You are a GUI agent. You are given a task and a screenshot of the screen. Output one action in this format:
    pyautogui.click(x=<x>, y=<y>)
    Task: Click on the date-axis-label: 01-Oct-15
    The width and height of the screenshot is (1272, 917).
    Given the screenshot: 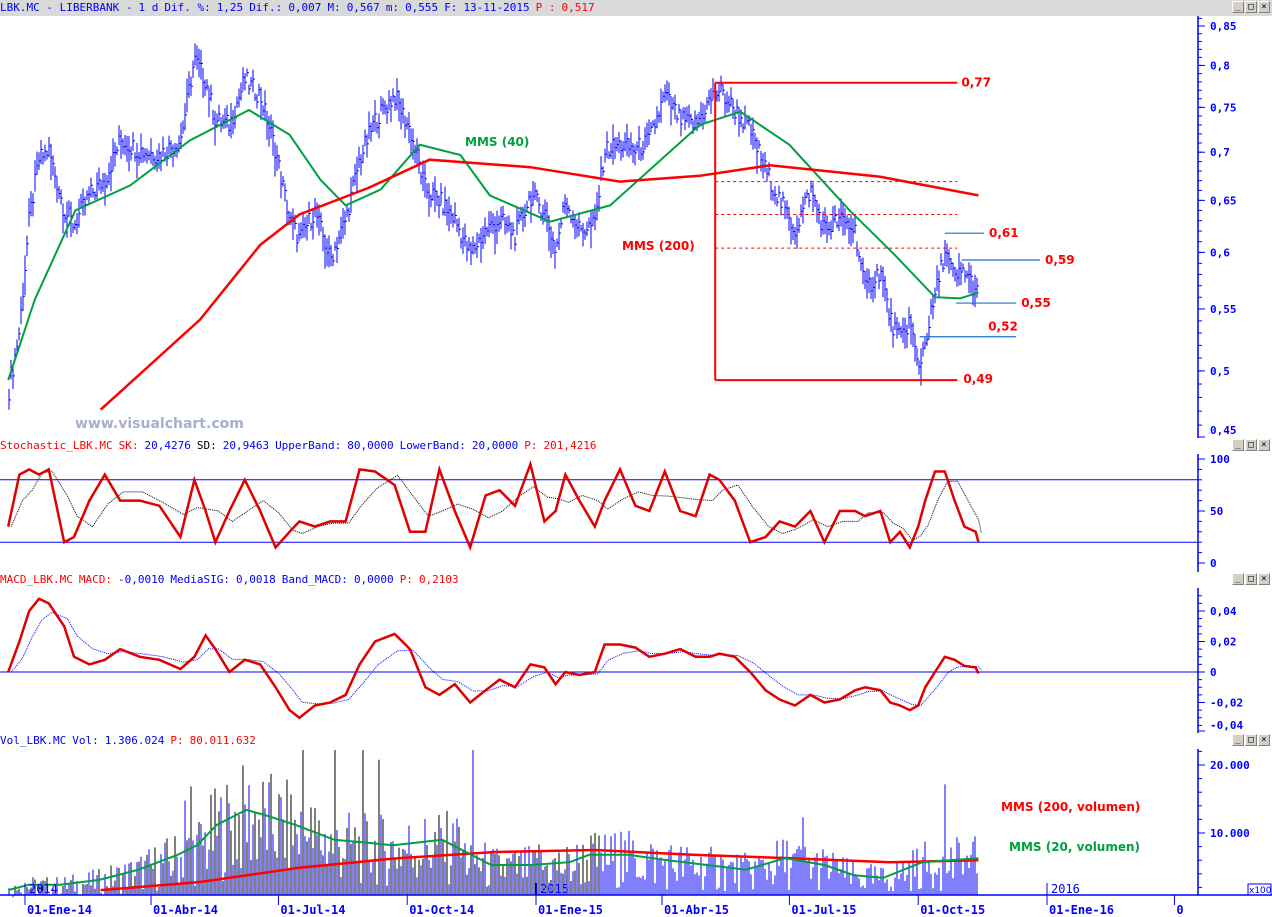 What is the action you would take?
    pyautogui.click(x=952, y=910)
    